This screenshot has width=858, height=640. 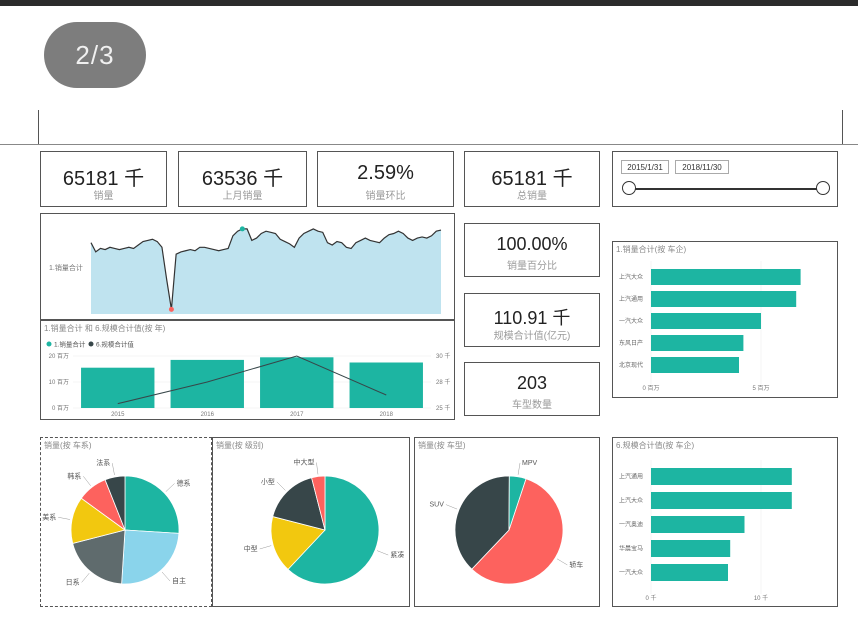 What do you see at coordinates (184, 482) in the screenshot?
I see `slice-label: 德系` at bounding box center [184, 482].